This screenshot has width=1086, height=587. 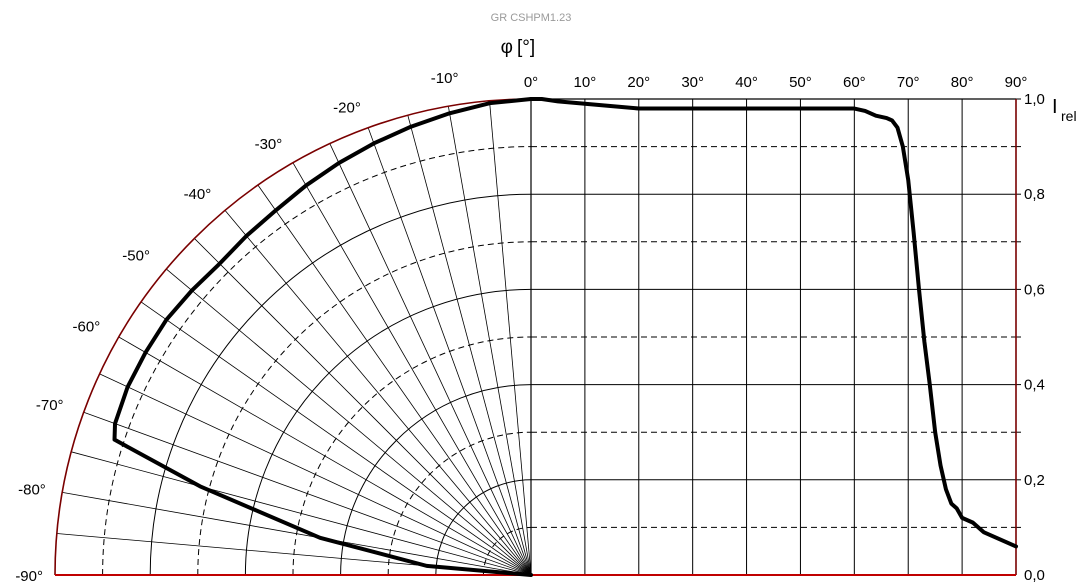 I want to click on polar-angle-label: -90°, so click(x=29, y=576).